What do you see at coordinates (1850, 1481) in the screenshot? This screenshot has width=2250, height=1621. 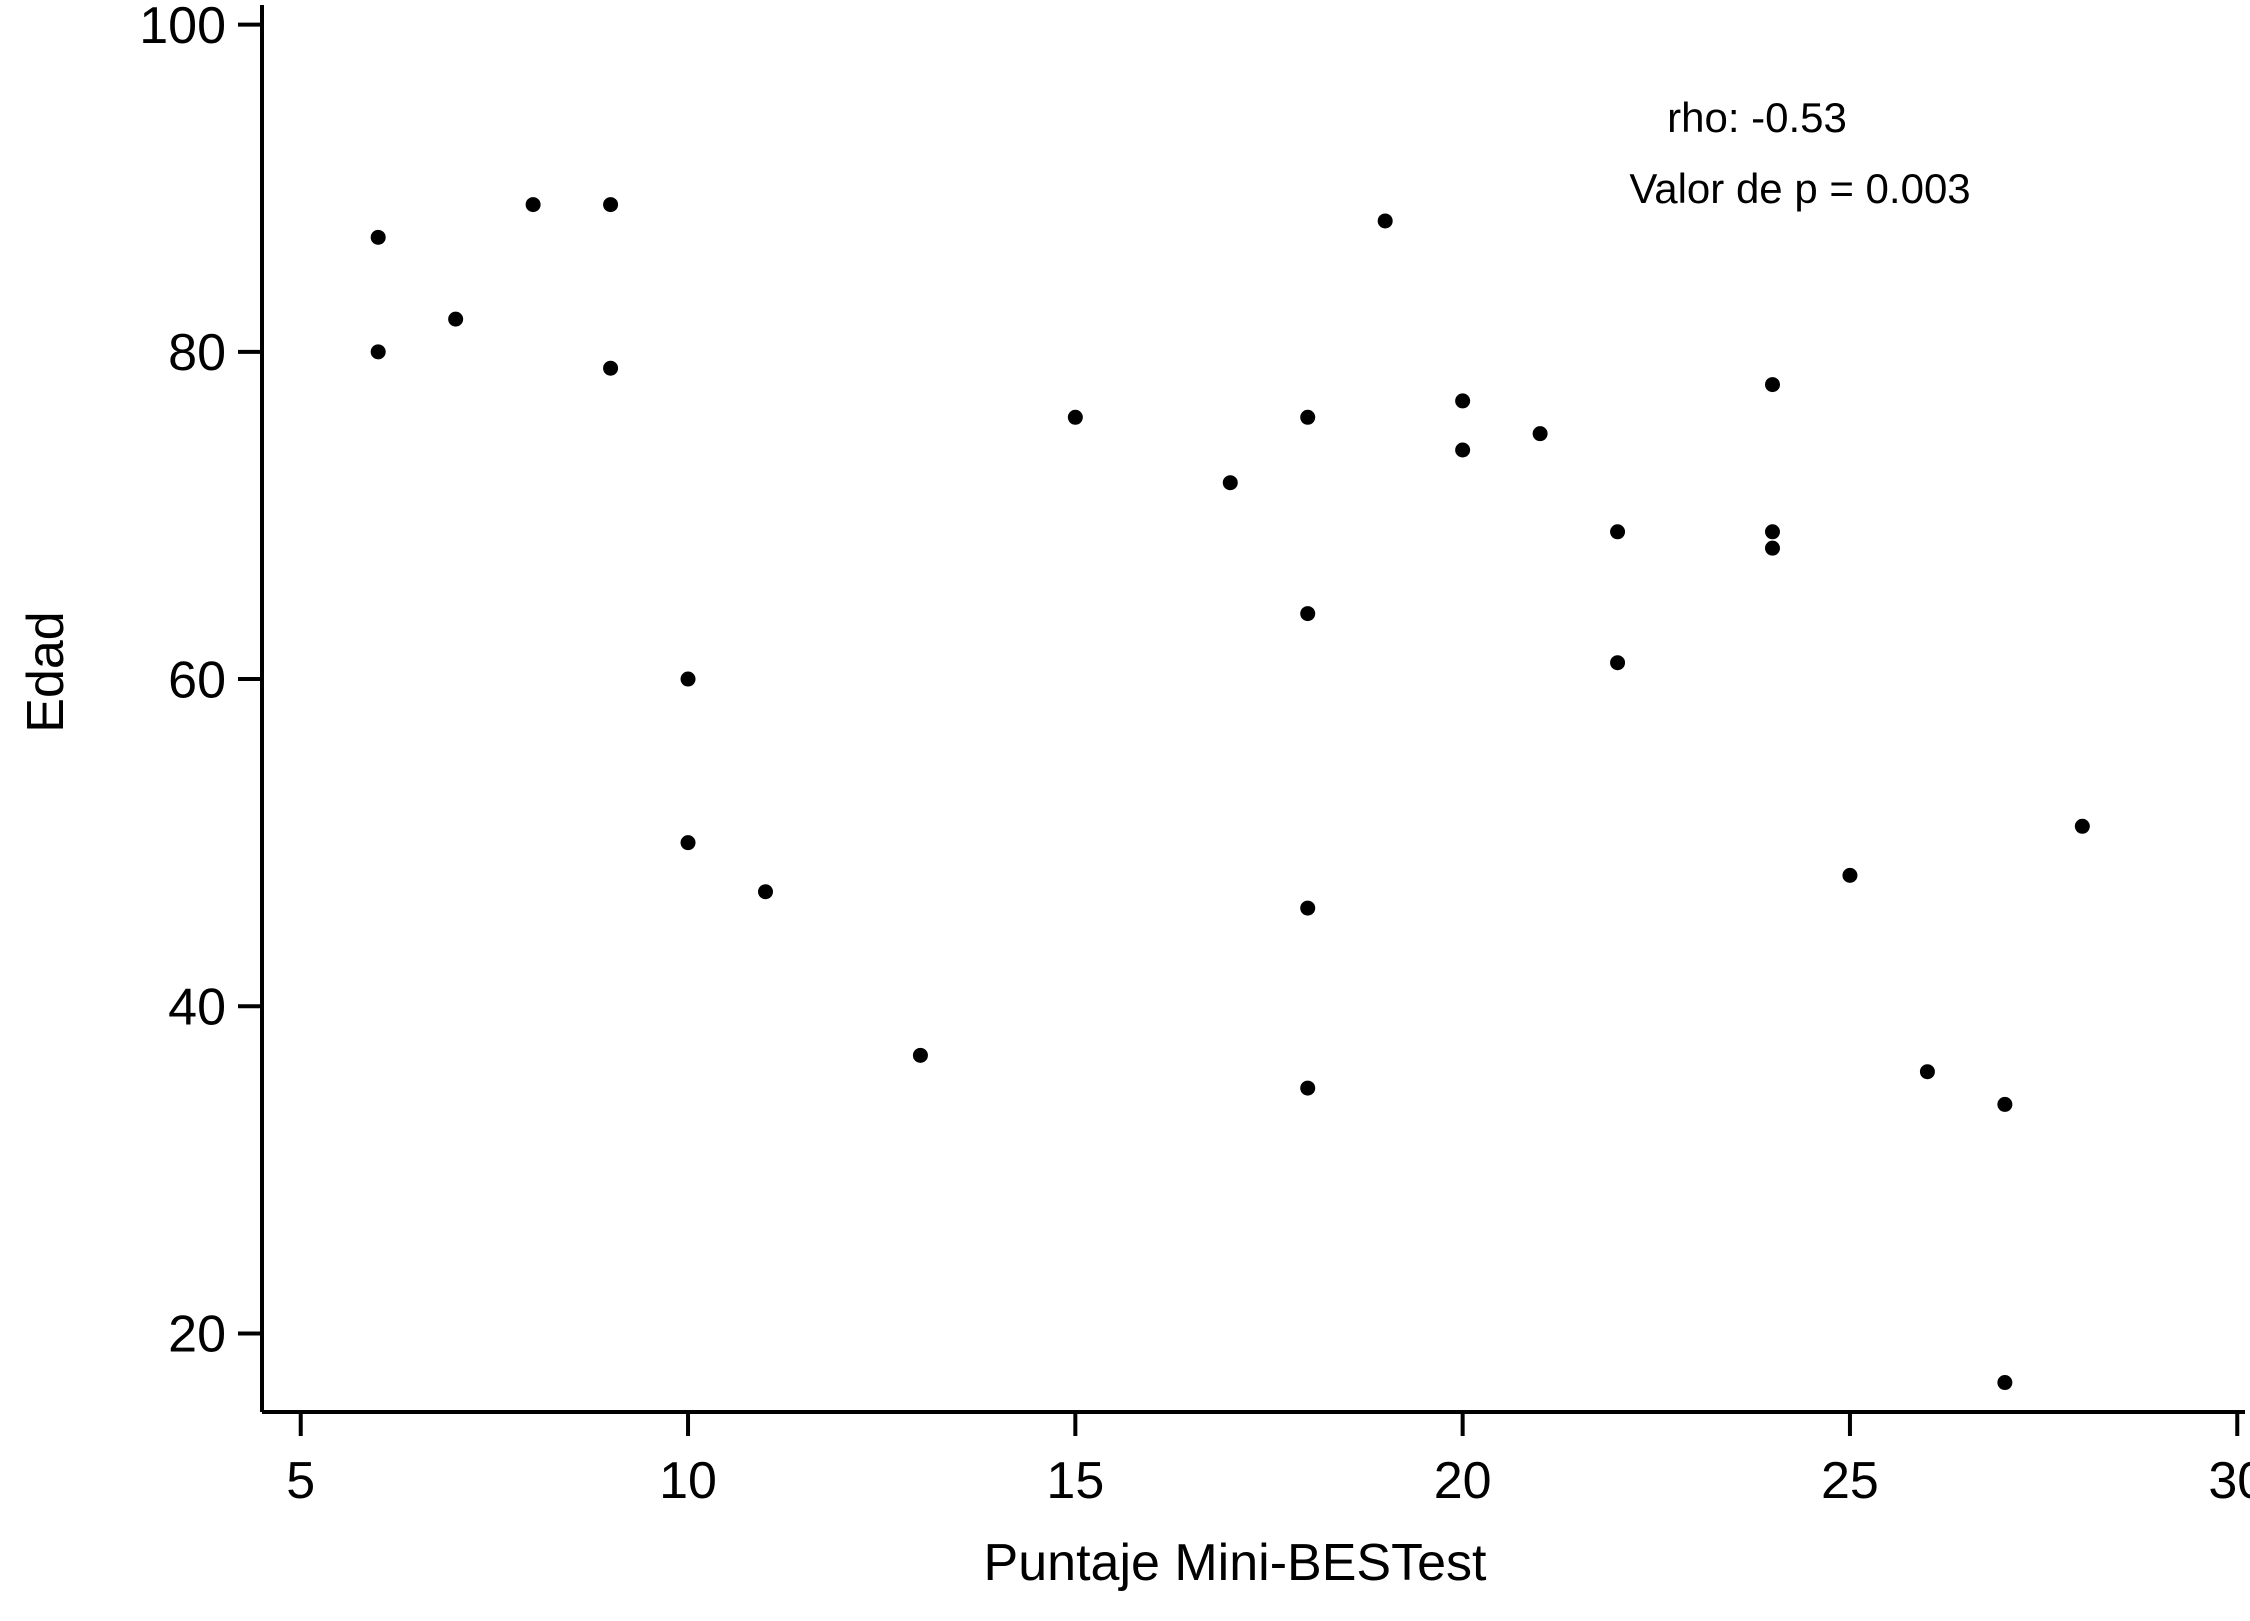 I see `x-tick-label: 25` at bounding box center [1850, 1481].